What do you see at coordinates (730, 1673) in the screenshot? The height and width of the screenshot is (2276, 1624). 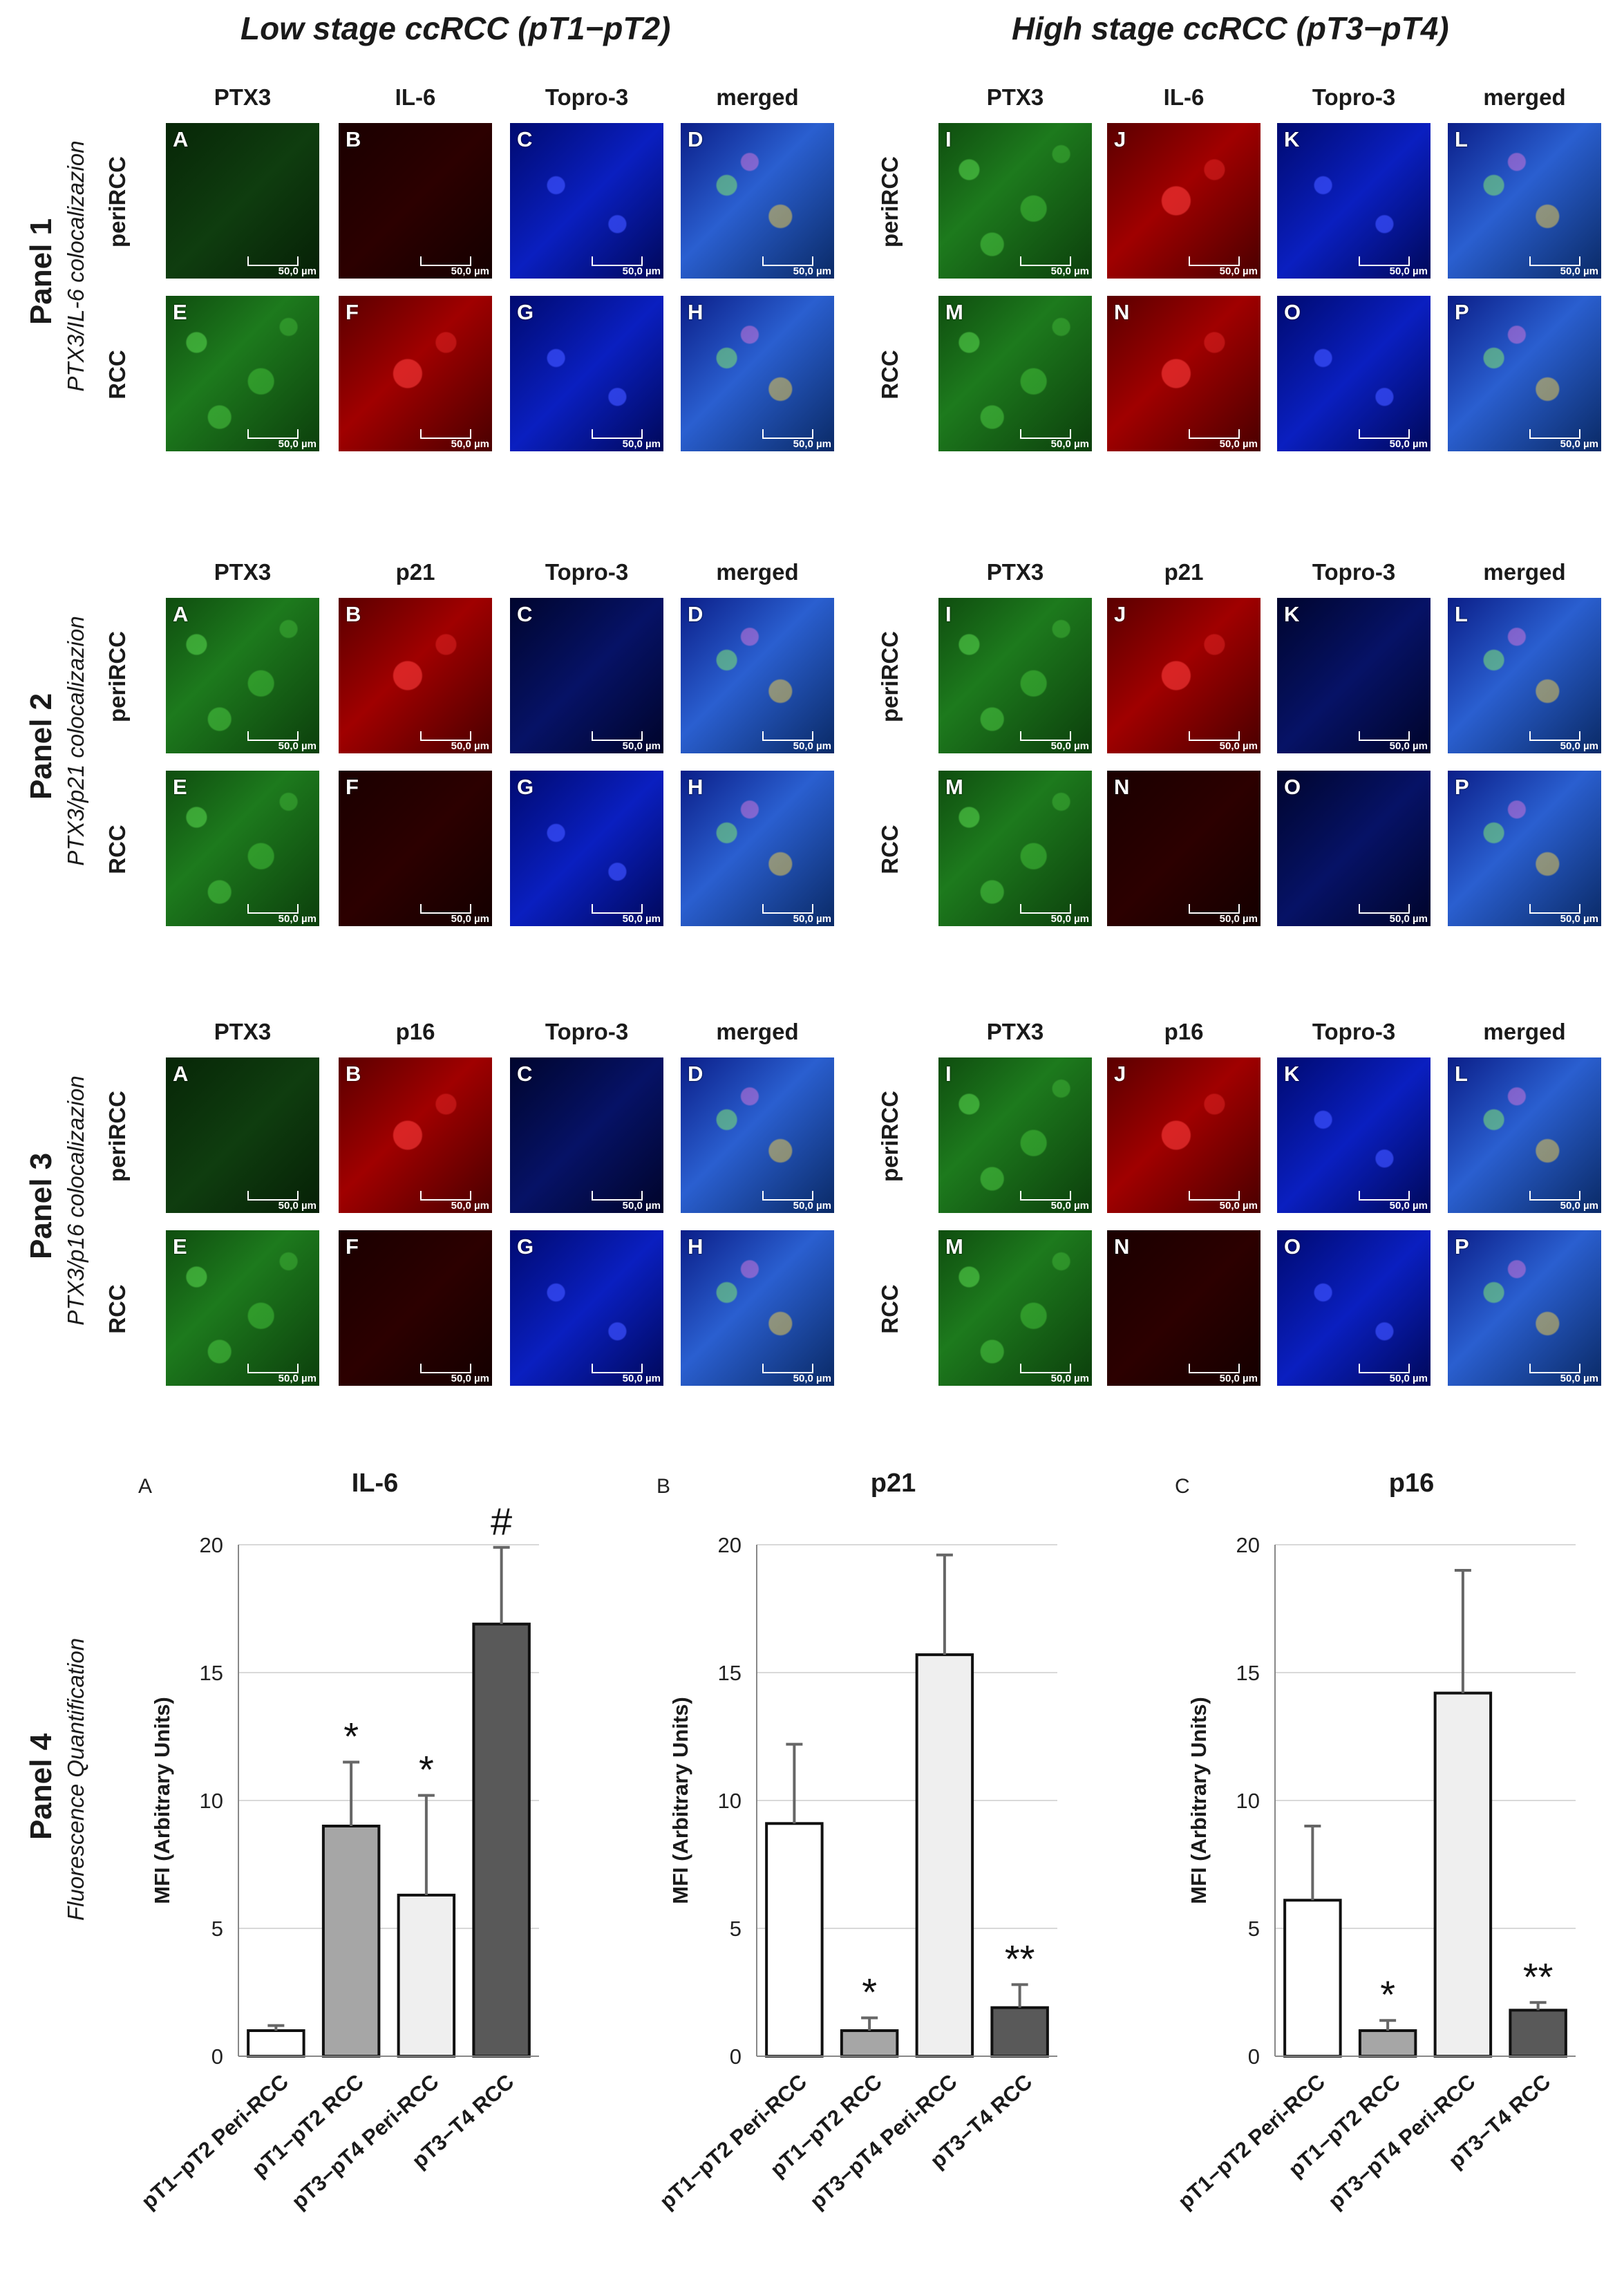 I see `y-tick-label: 15` at bounding box center [730, 1673].